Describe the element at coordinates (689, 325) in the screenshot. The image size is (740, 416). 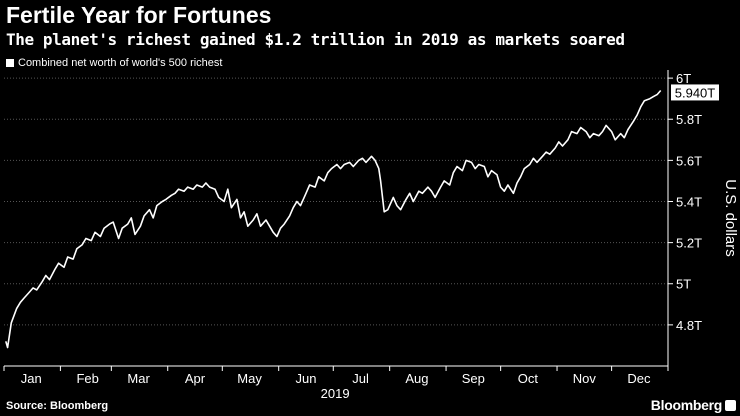
I see `y-tick-label: 4.8T` at that location.